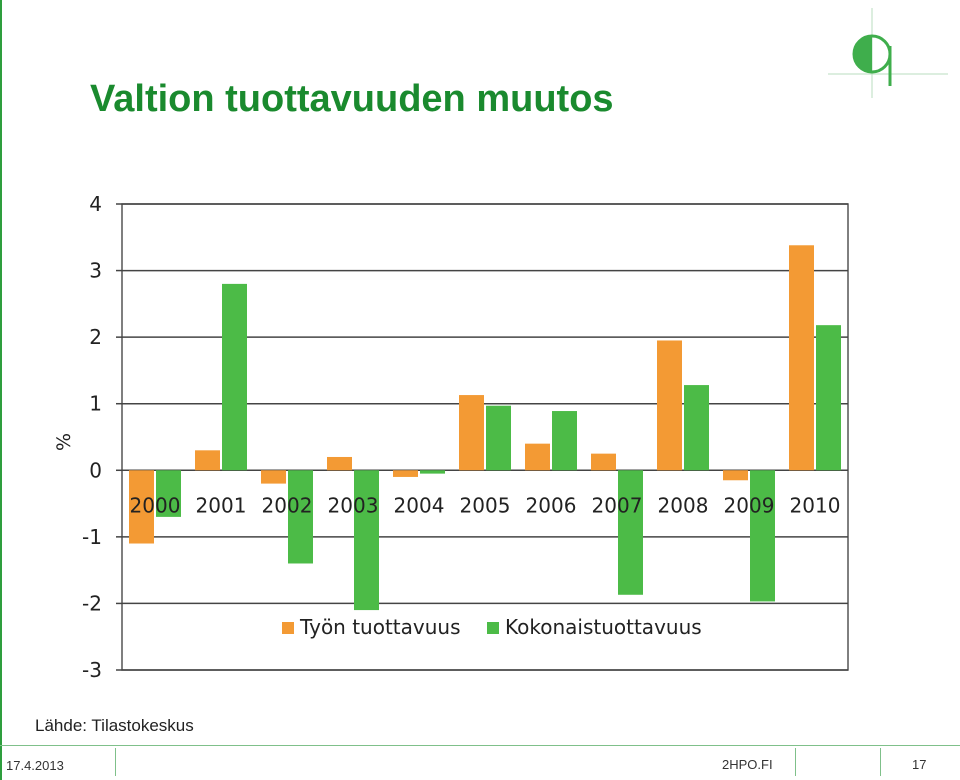 Image resolution: width=960 pixels, height=780 pixels. I want to click on y-tick-label: 4, so click(95, 204).